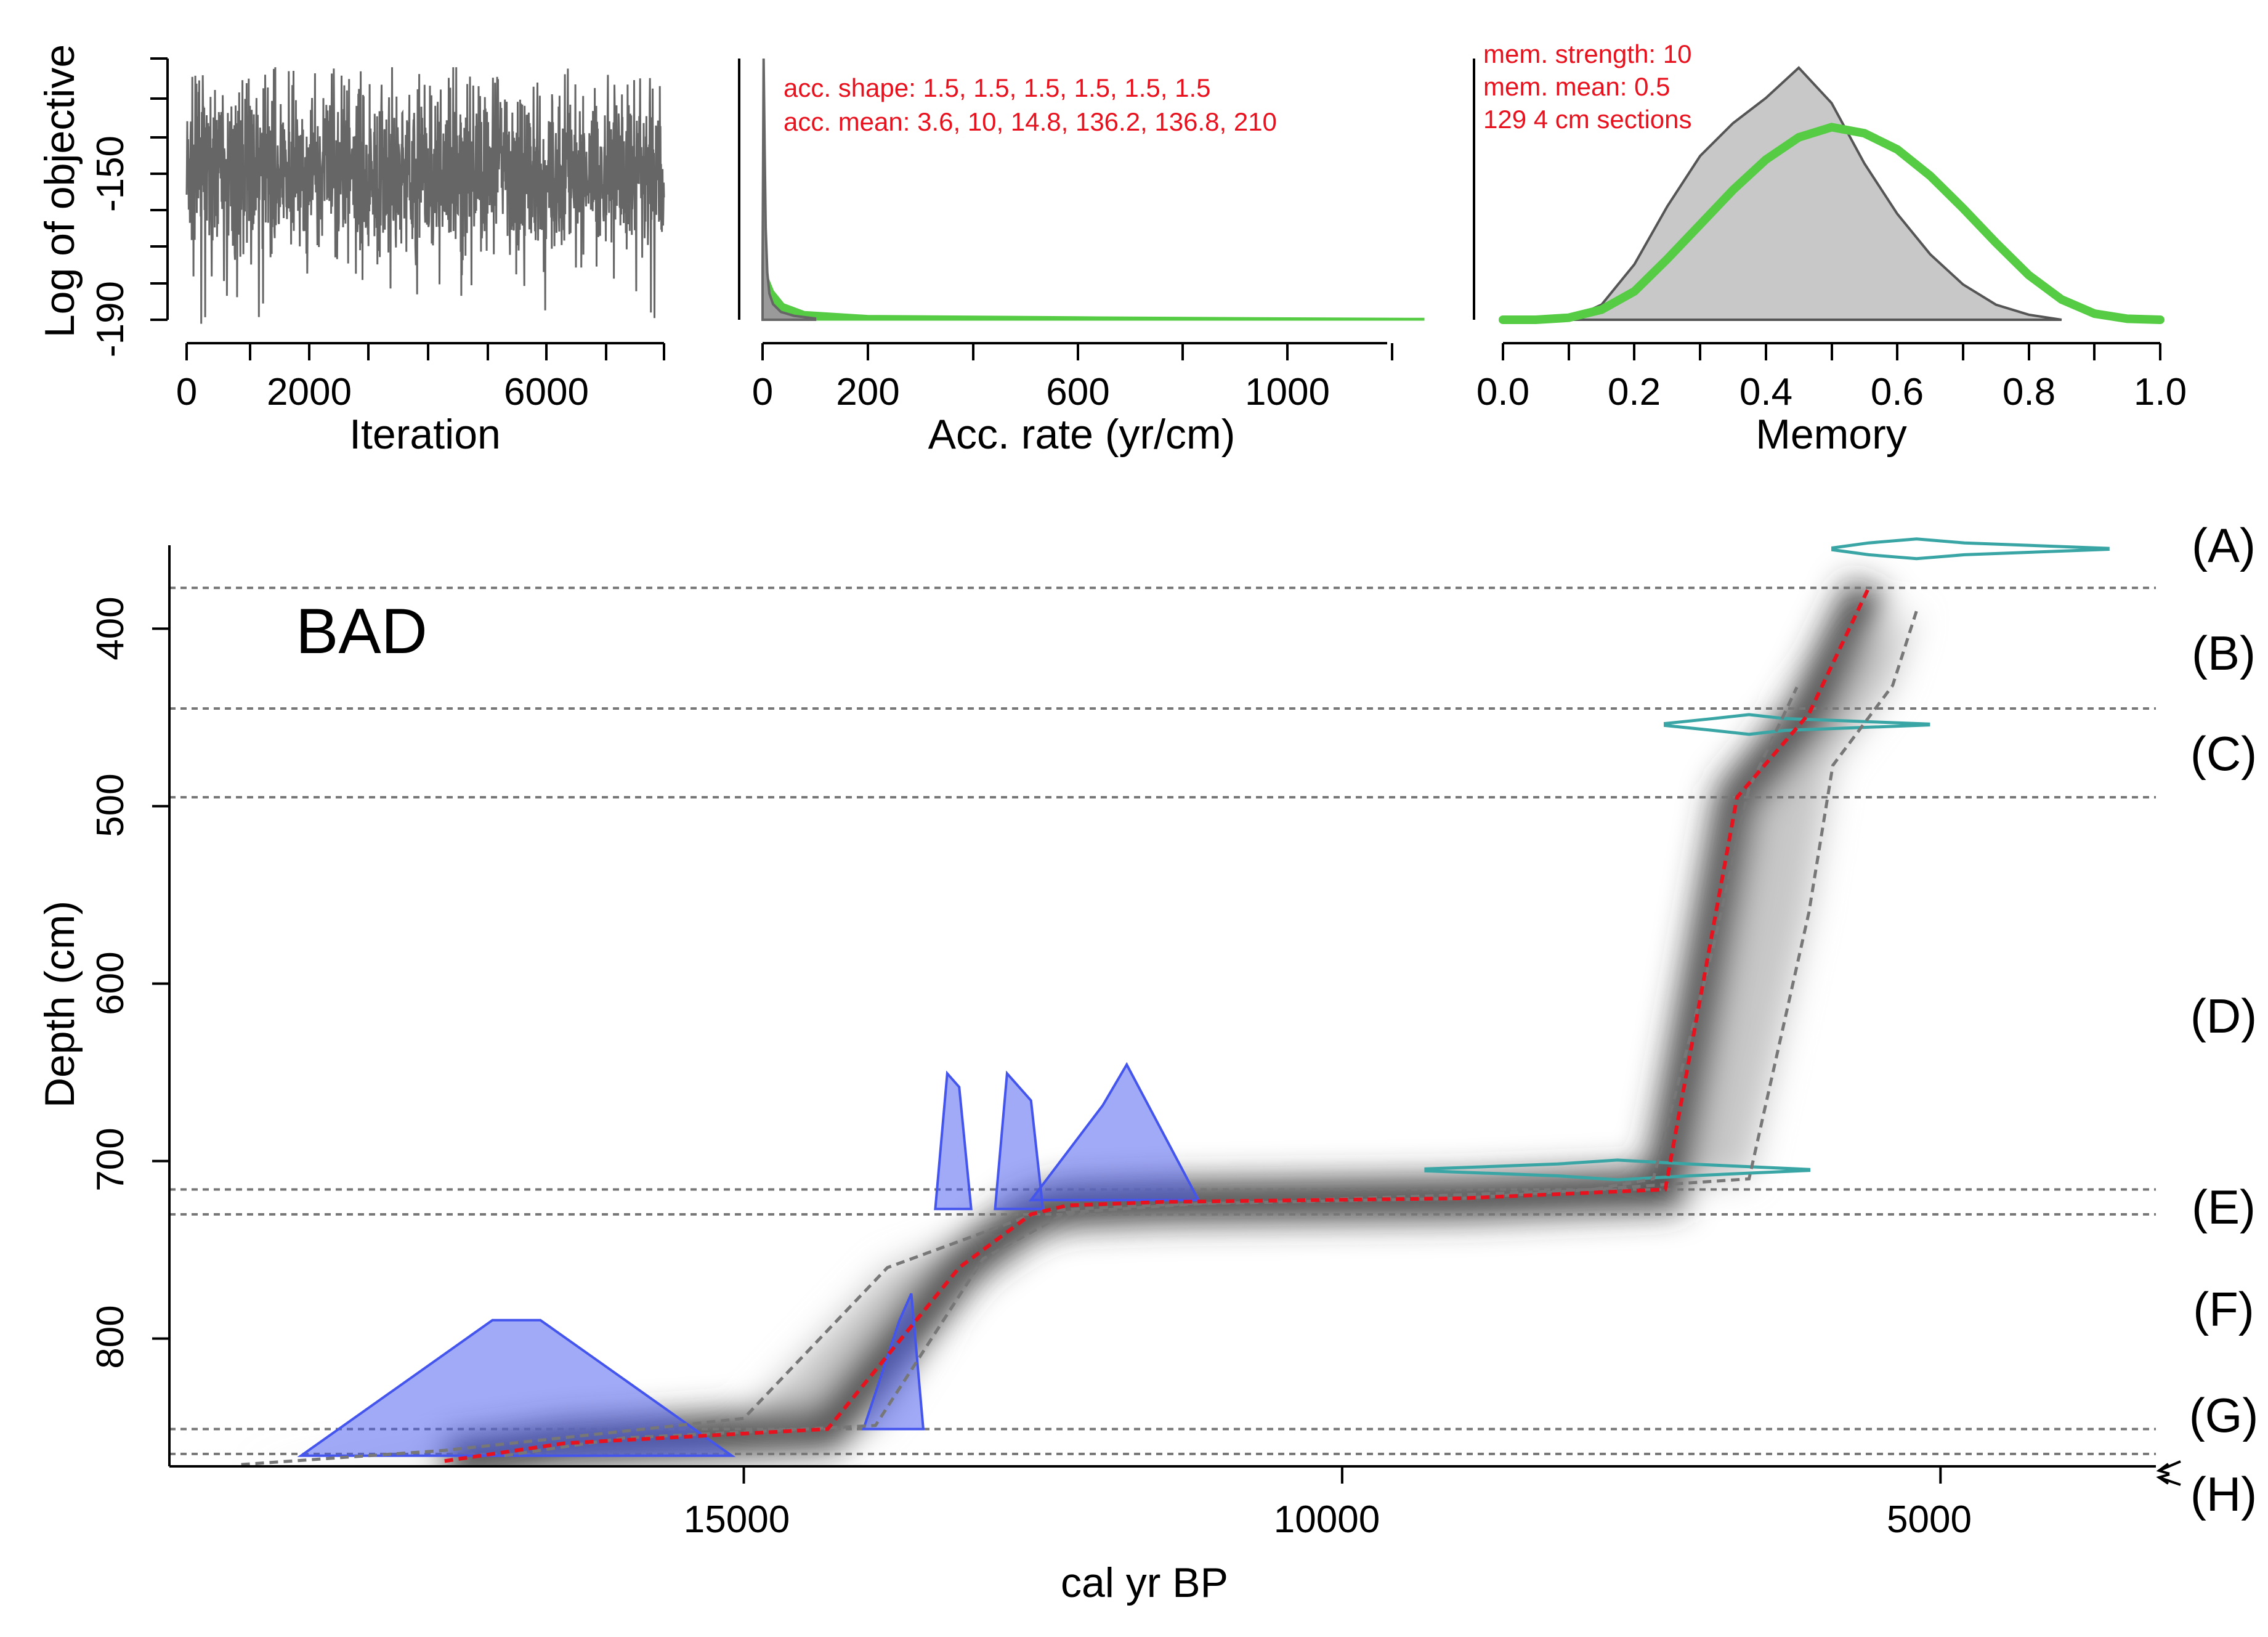  What do you see at coordinates (2224, 545) in the screenshot?
I see `zone-label-a: (A)` at bounding box center [2224, 545].